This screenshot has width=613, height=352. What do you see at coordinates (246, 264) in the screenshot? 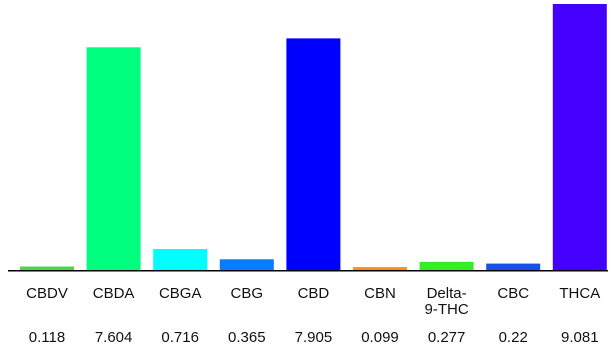
I see `bar-cbg` at bounding box center [246, 264].